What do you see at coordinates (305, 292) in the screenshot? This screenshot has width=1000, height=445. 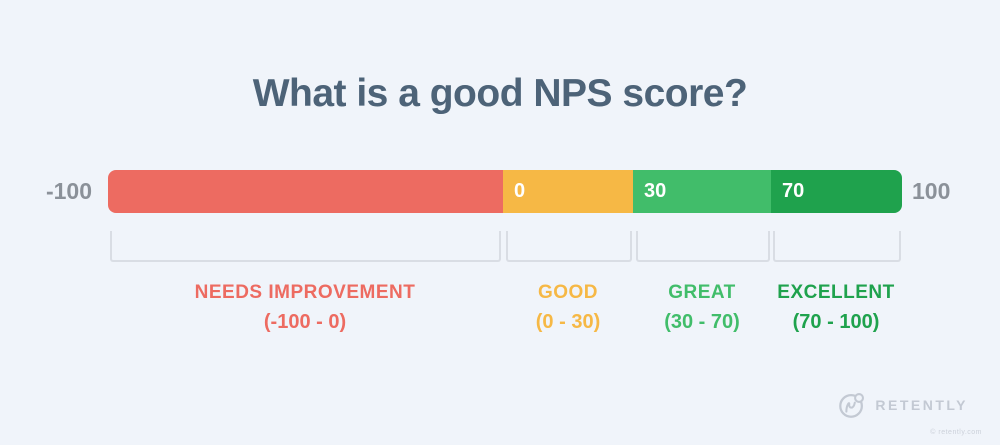 I see `category-label-needs-improvement: NEEDS IMPROVEMENT` at bounding box center [305, 292].